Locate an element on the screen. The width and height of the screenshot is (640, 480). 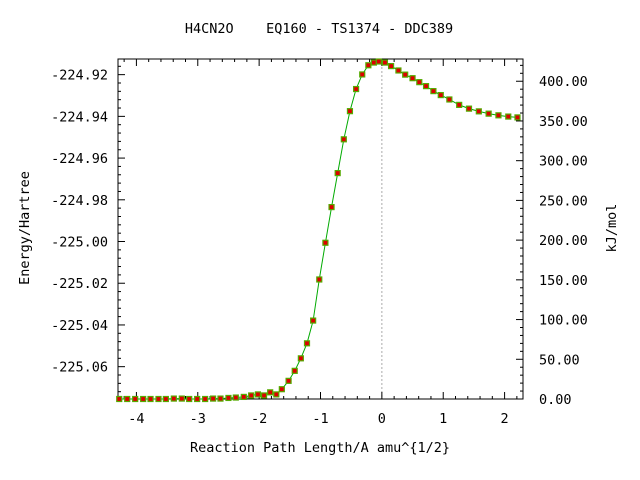
x-tick-label: 2 is located at coordinates (505, 419).